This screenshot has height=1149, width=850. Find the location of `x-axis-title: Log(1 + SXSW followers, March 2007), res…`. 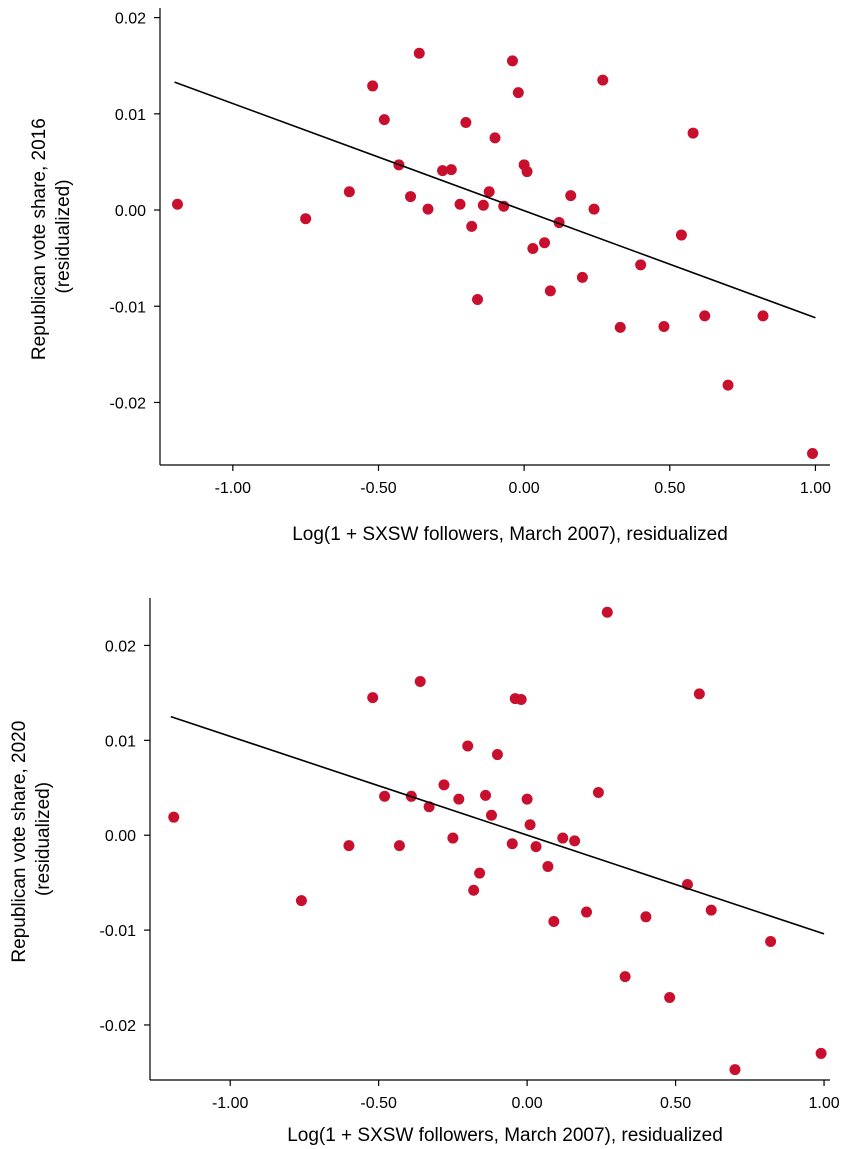

x-axis-title: Log(1 + SXSW followers, March 2007), res… is located at coordinates (510, 534).